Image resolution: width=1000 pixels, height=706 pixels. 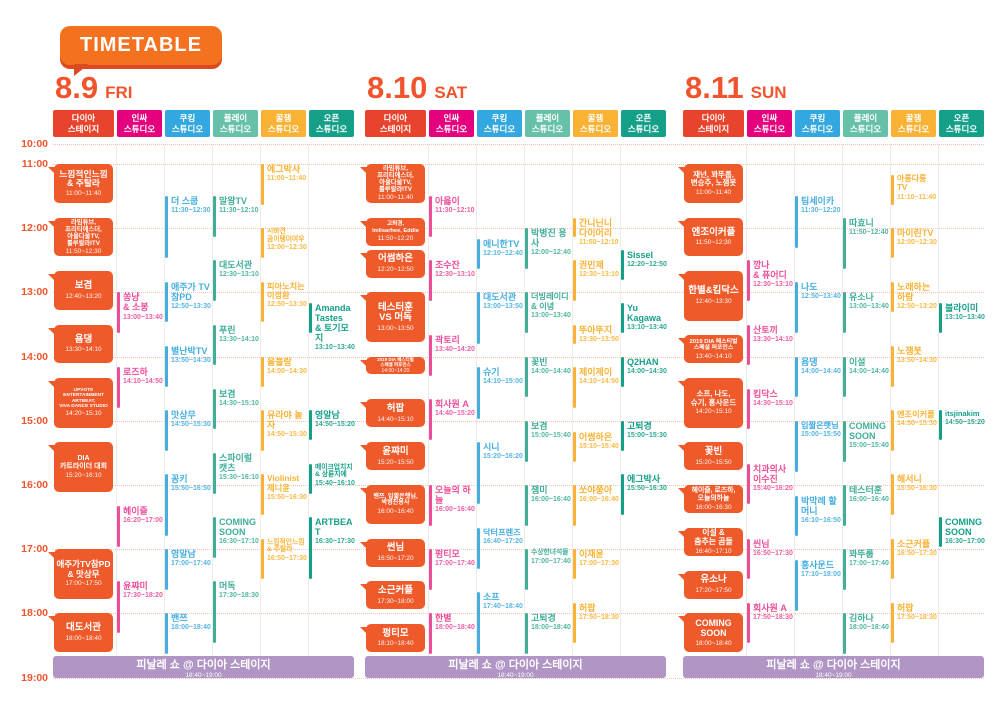 What do you see at coordinates (817, 123) in the screenshot?
I see `stage-chip: 쿠킹 스튜디오` at bounding box center [817, 123].